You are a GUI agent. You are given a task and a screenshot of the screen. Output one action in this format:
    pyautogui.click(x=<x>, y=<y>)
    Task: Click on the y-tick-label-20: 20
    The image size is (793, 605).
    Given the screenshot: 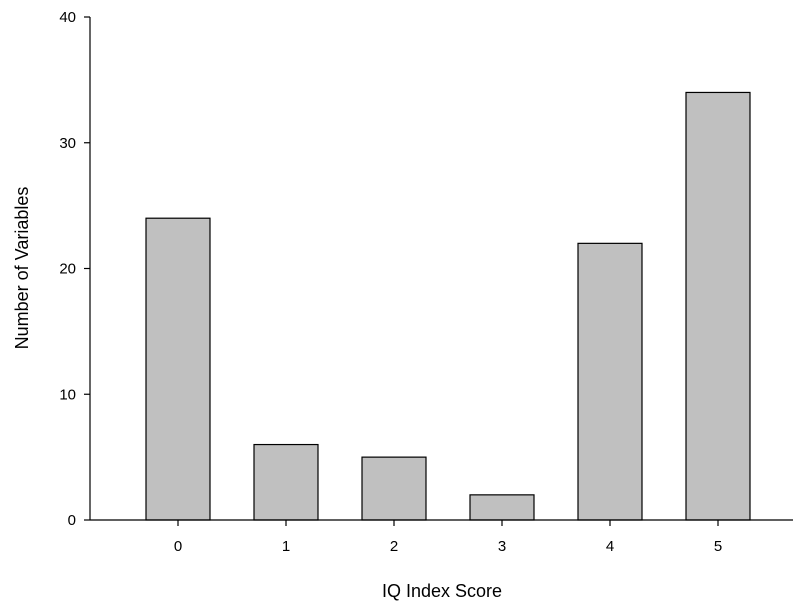 What is the action you would take?
    pyautogui.click(x=67, y=269)
    